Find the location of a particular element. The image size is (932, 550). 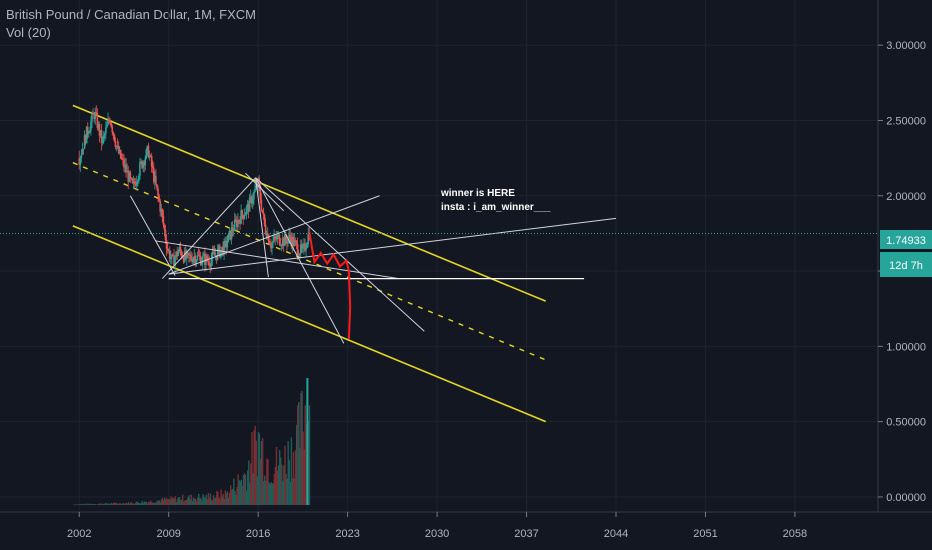

time-tick-label: 2044 is located at coordinates (616, 534).